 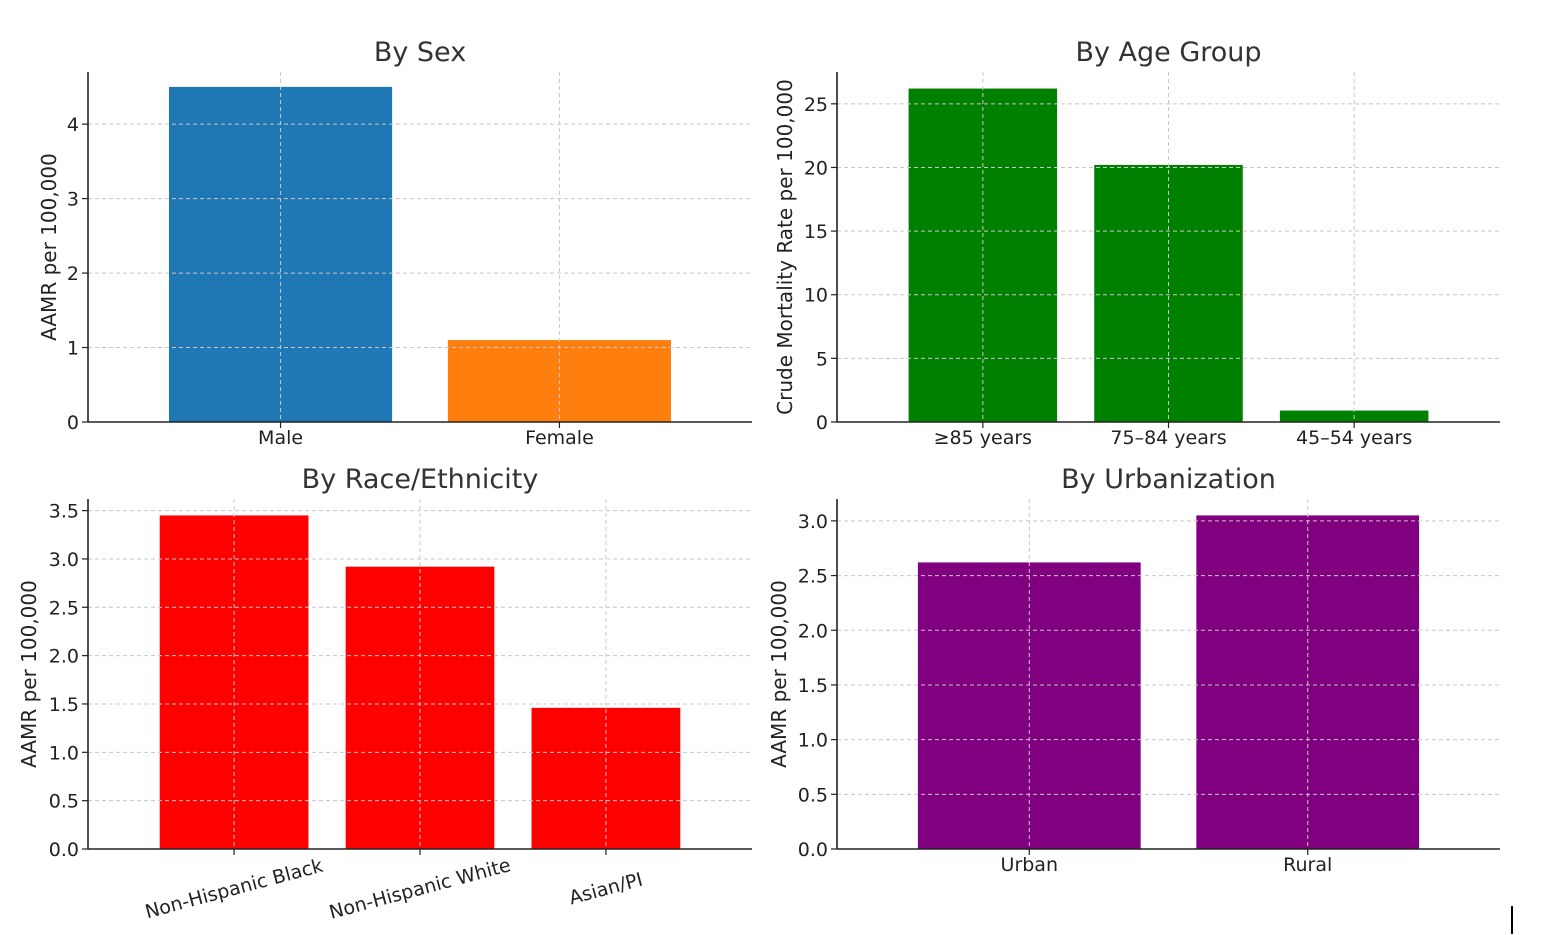 What do you see at coordinates (816, 232) in the screenshot?
I see `y-tick-label: 15` at bounding box center [816, 232].